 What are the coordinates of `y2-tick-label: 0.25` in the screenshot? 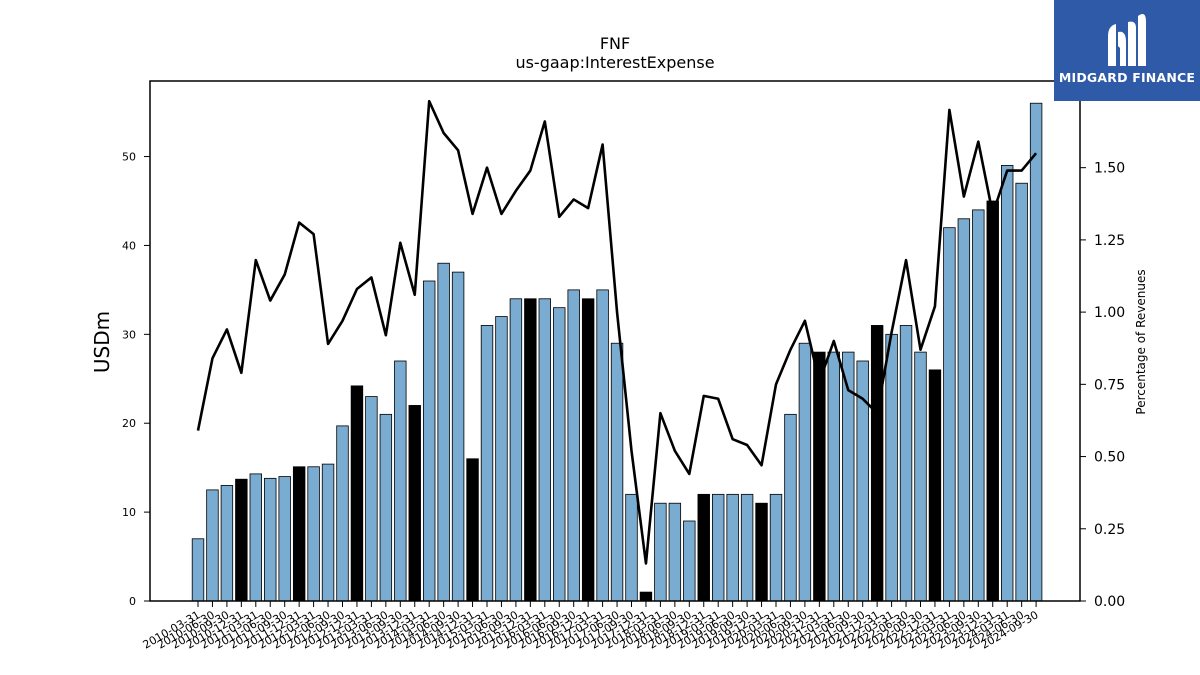 It's located at (1109, 530).